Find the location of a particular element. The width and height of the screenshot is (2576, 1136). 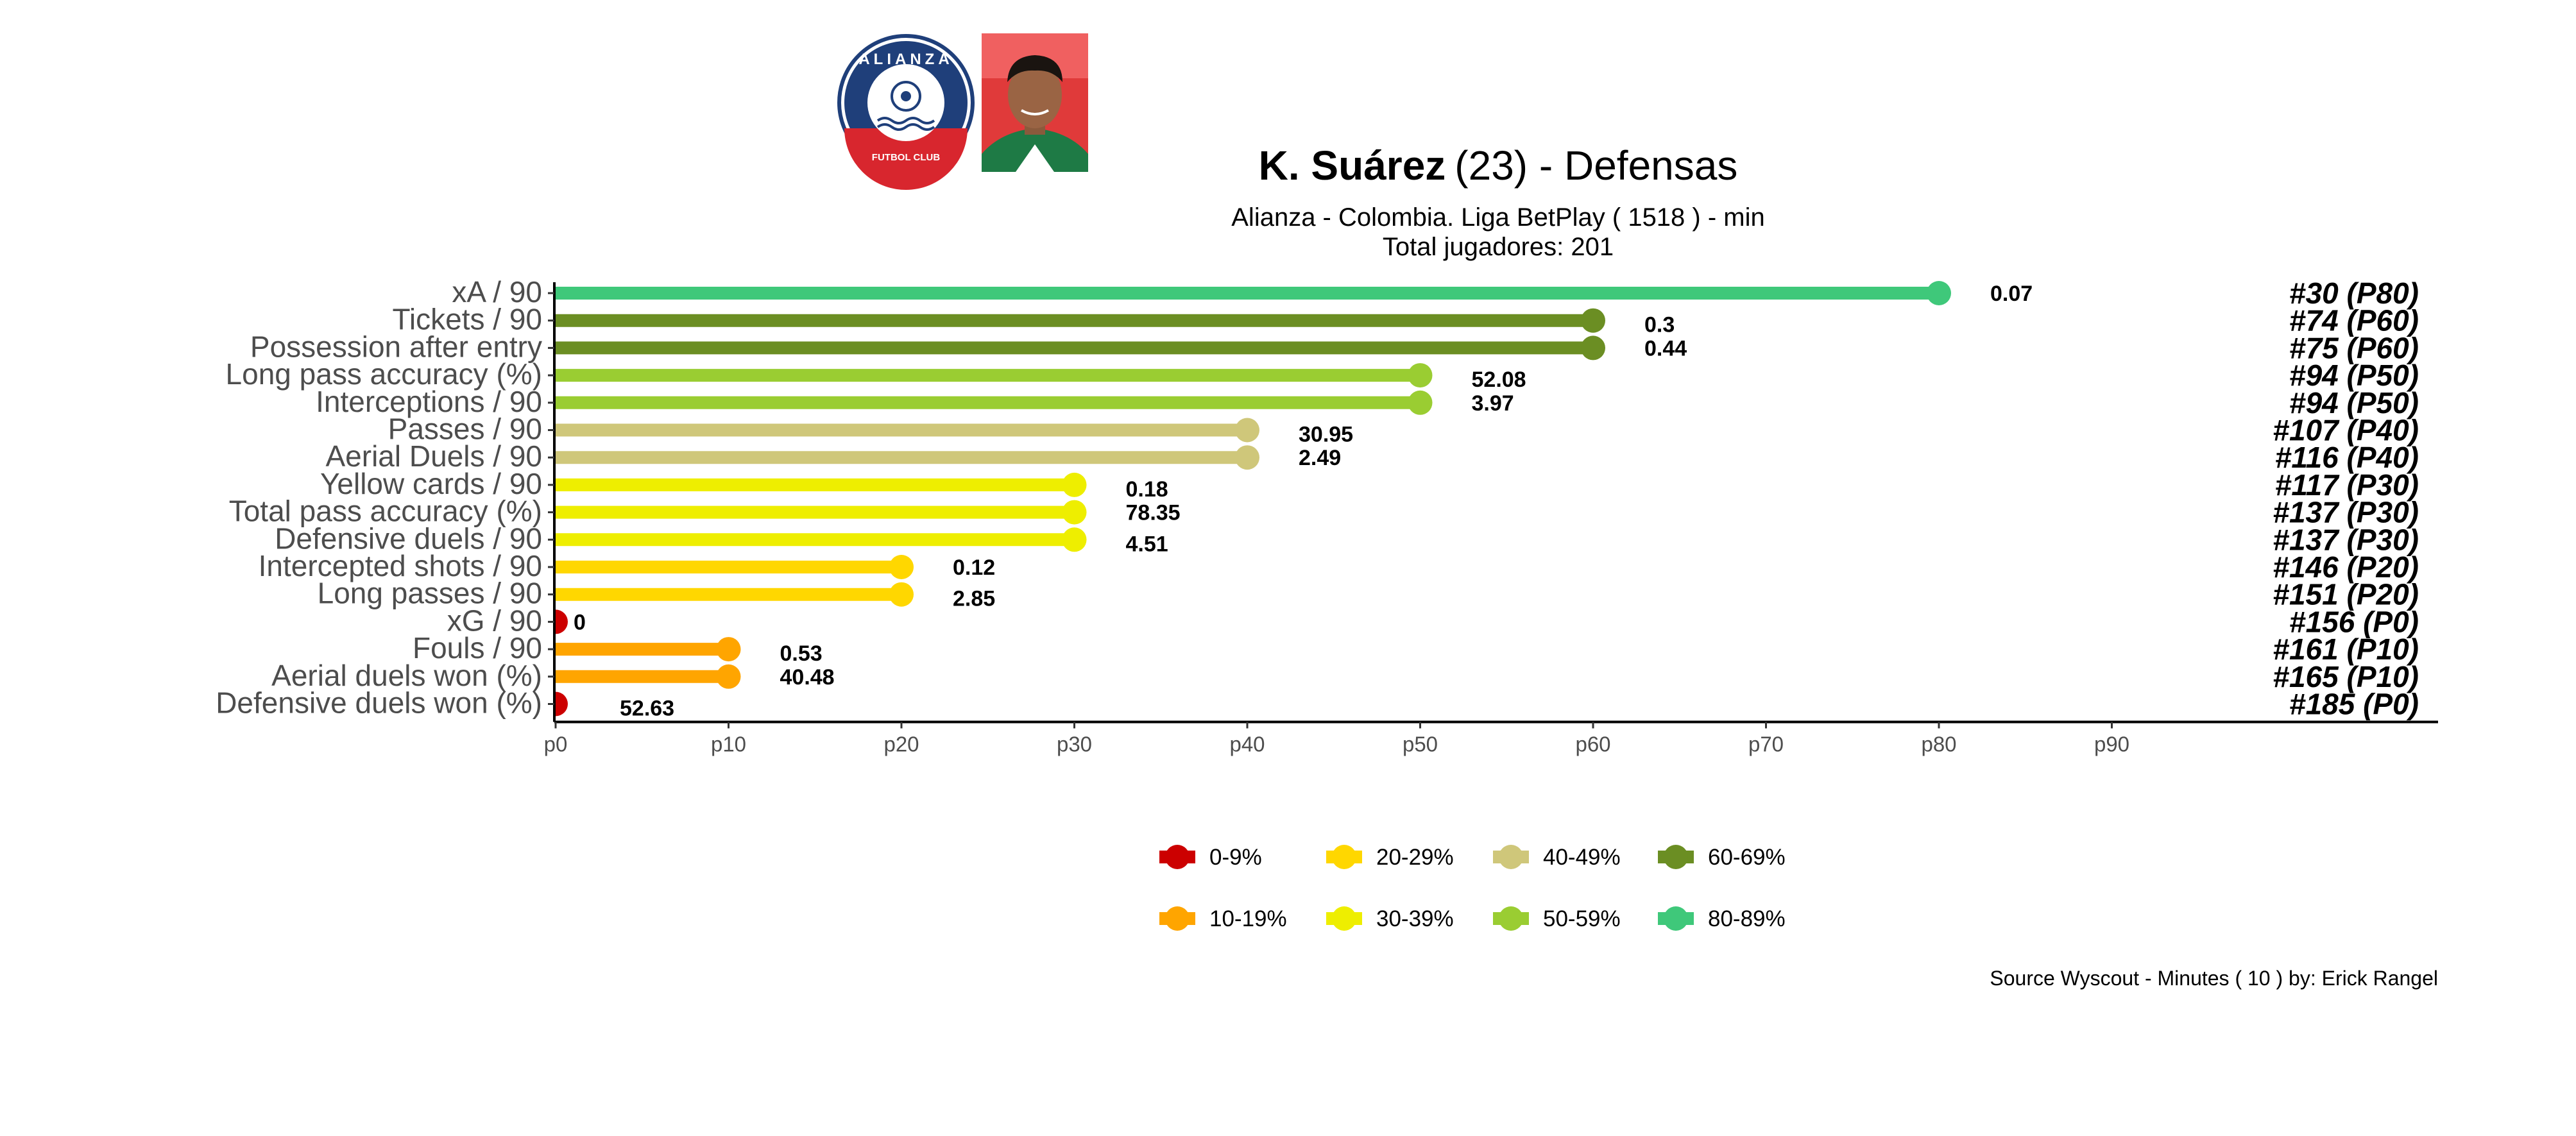

value-label: 0.07 is located at coordinates (2011, 294).